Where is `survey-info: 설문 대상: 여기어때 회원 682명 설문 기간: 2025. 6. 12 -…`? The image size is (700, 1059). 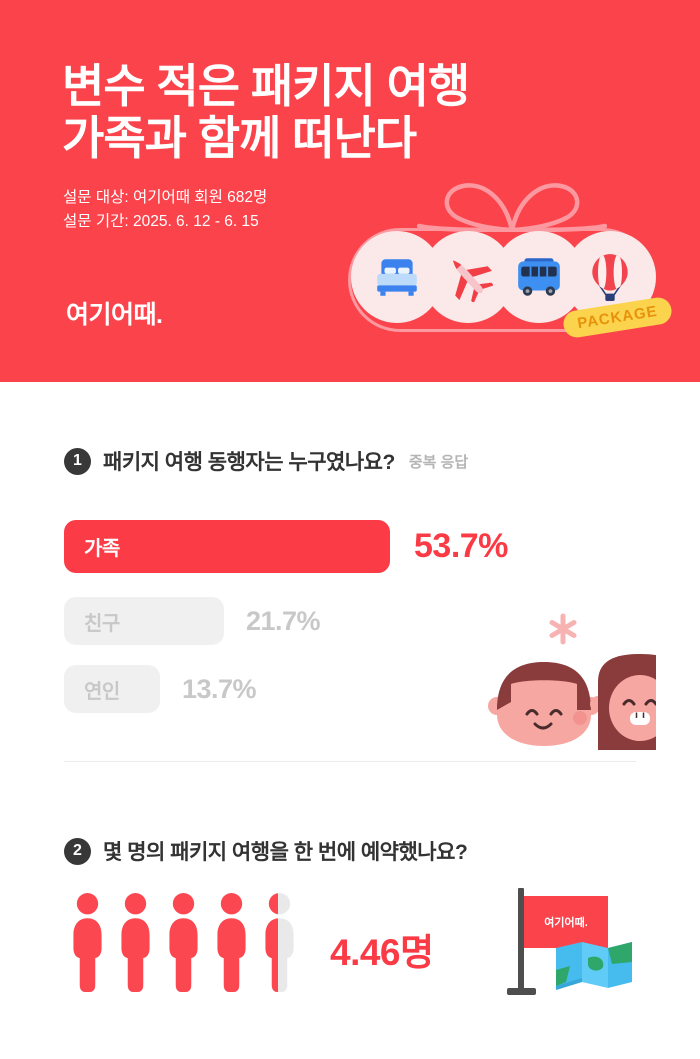 survey-info: 설문 대상: 여기어때 회원 682명 설문 기간: 2025. 6. 12 -… is located at coordinates (165, 210).